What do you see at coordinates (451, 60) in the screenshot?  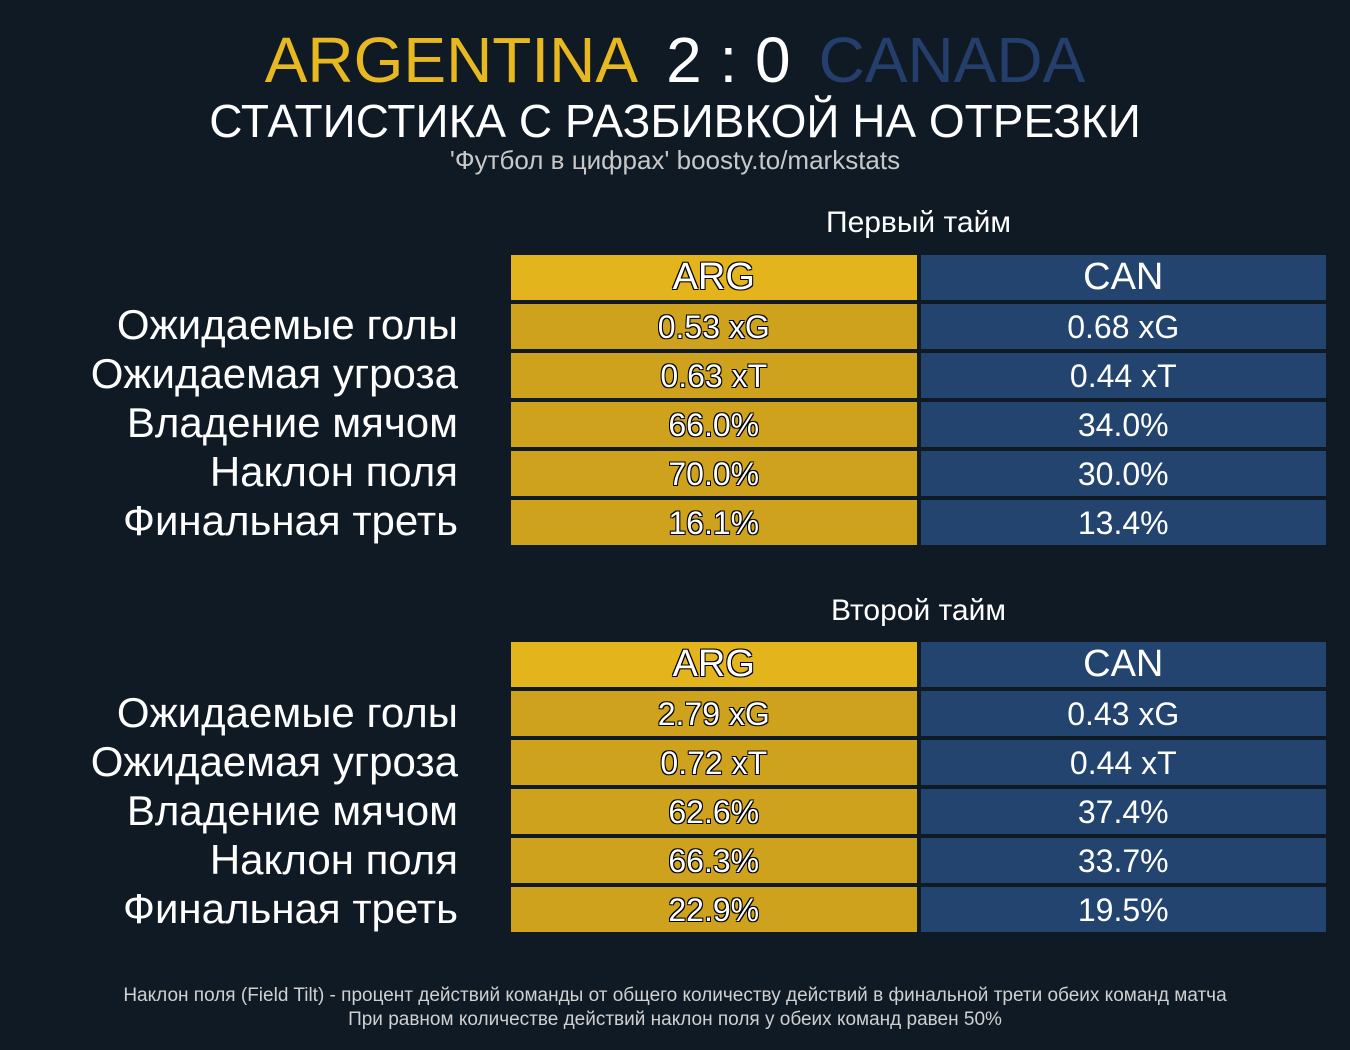 I see `home-team-name: ARGENTINA` at bounding box center [451, 60].